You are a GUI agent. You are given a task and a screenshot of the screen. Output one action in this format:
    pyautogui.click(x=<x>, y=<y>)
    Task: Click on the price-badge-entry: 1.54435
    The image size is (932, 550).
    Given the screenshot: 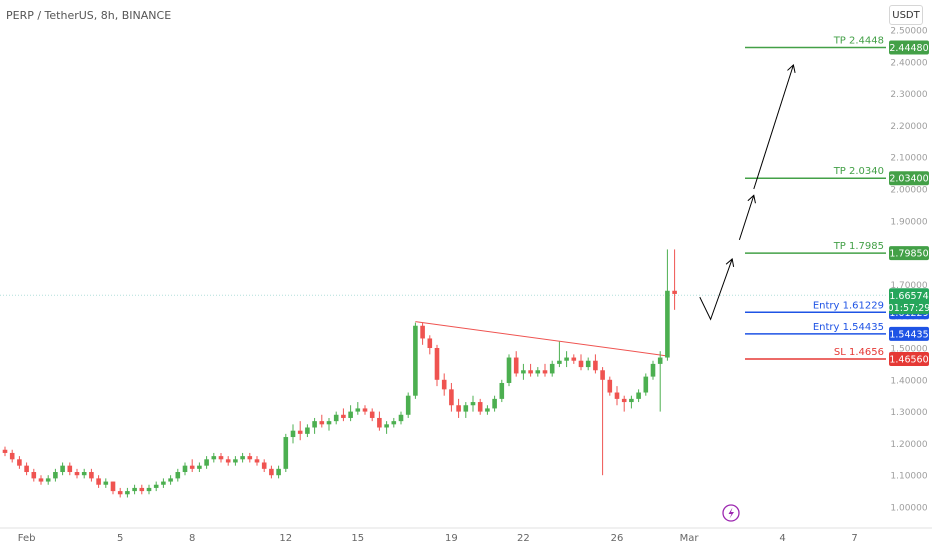 What is the action you would take?
    pyautogui.click(x=909, y=333)
    